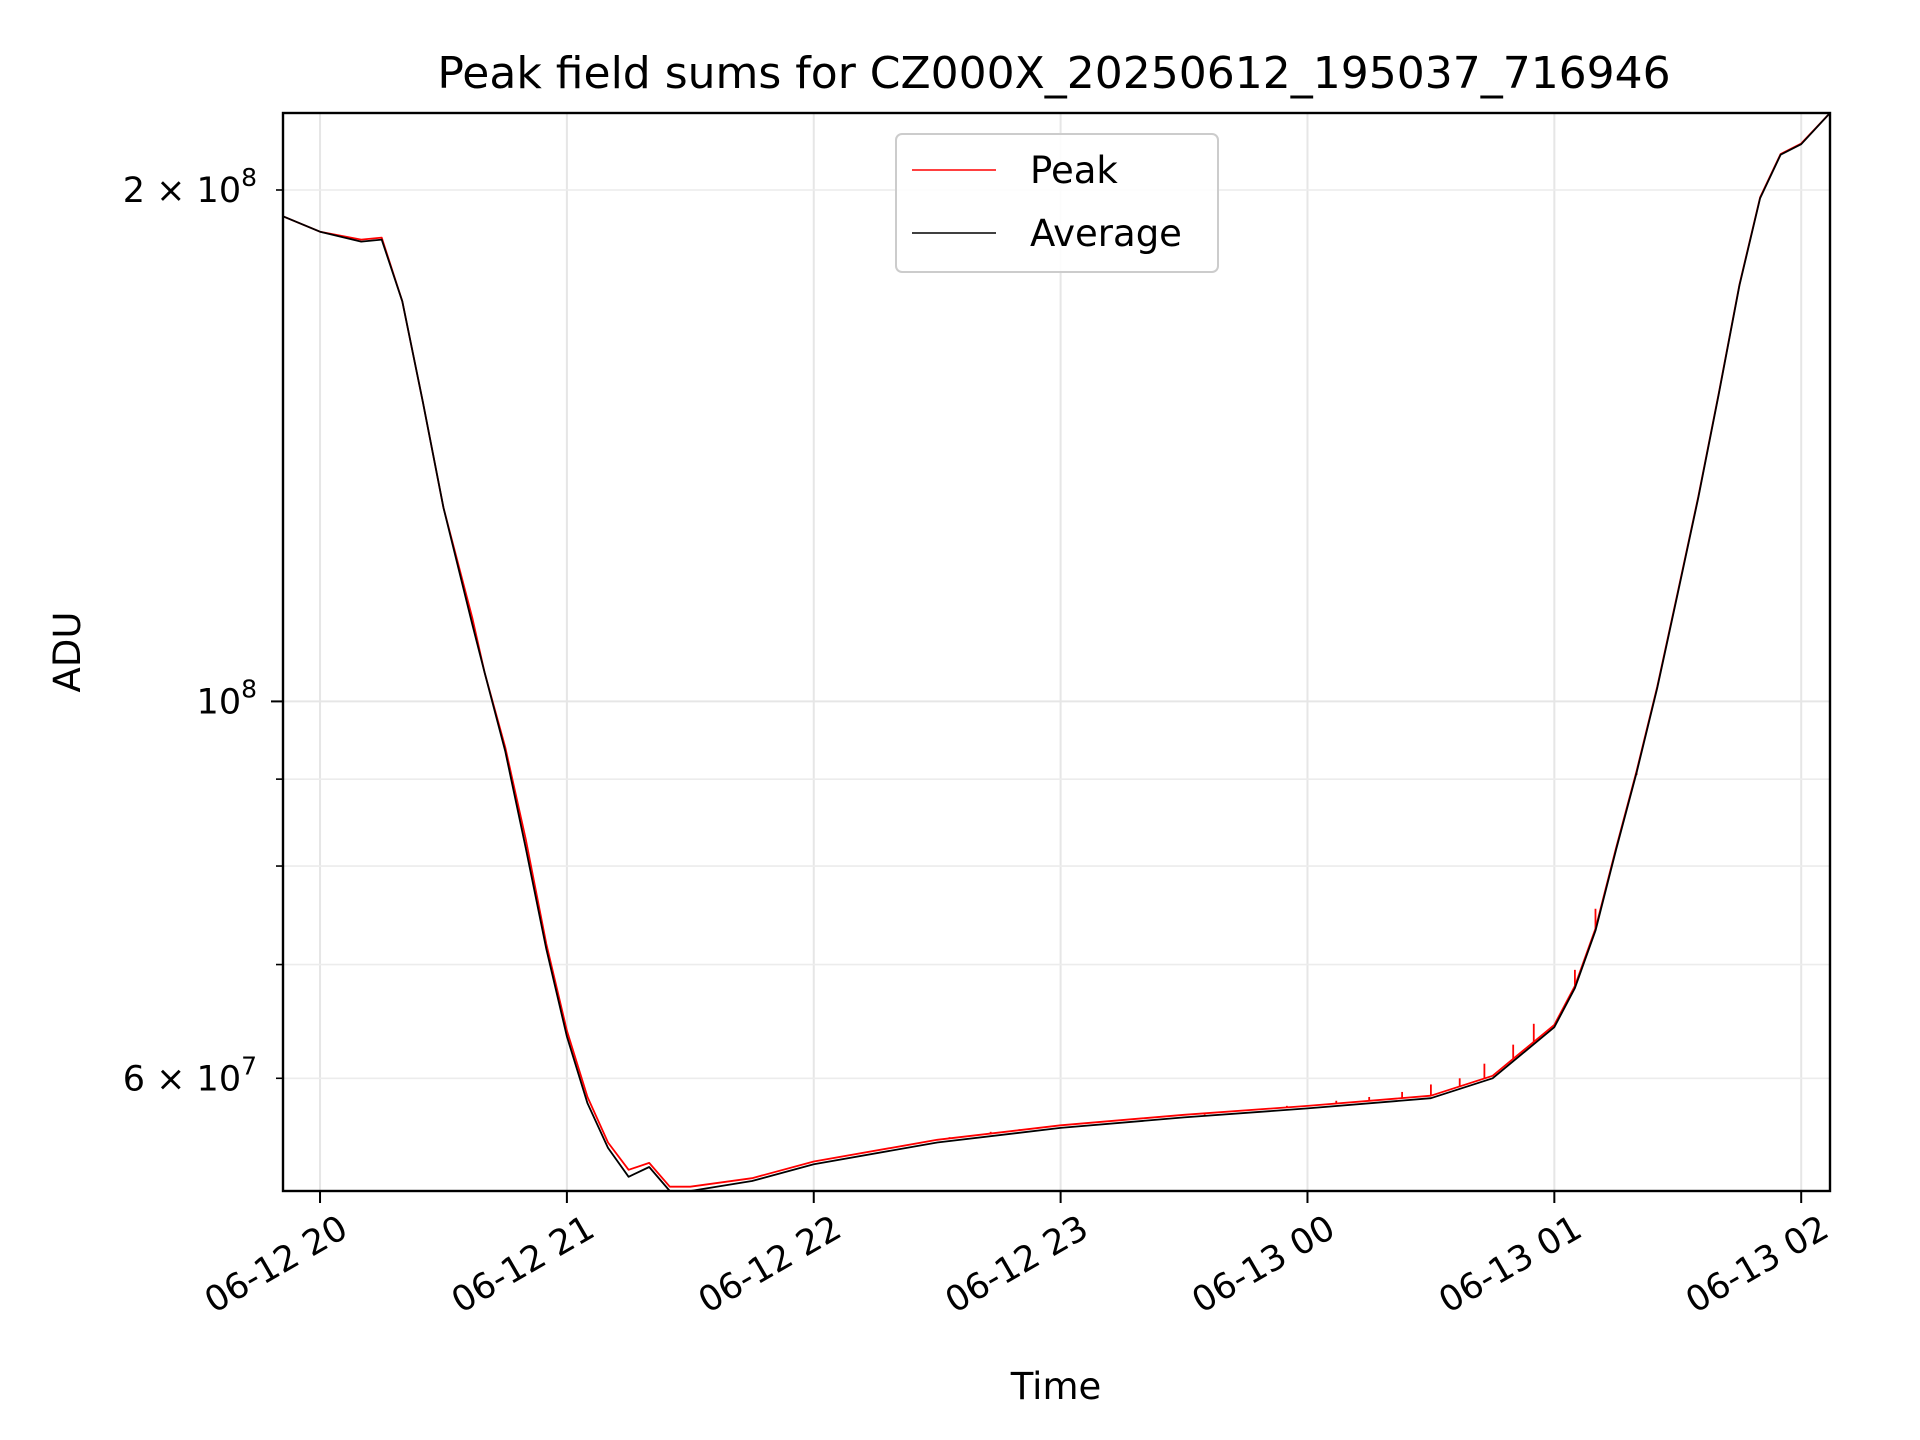  Describe the element at coordinates (1056, 1386) in the screenshot. I see `x-axis-label: Time` at that location.